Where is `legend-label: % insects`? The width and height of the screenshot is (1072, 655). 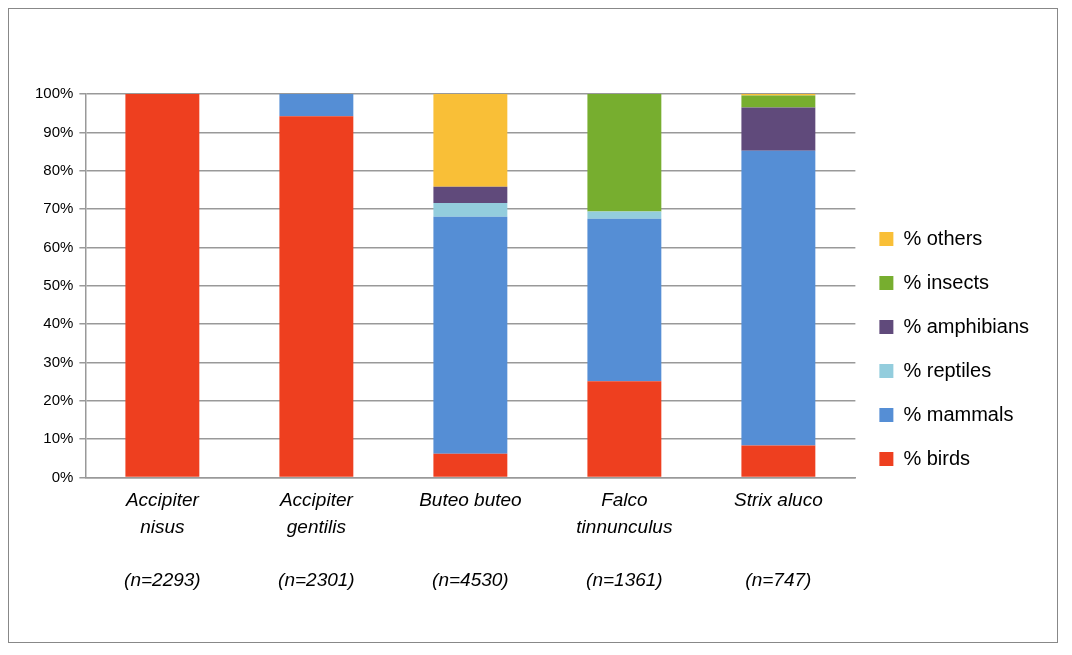
legend-label: % insects is located at coordinates (946, 281).